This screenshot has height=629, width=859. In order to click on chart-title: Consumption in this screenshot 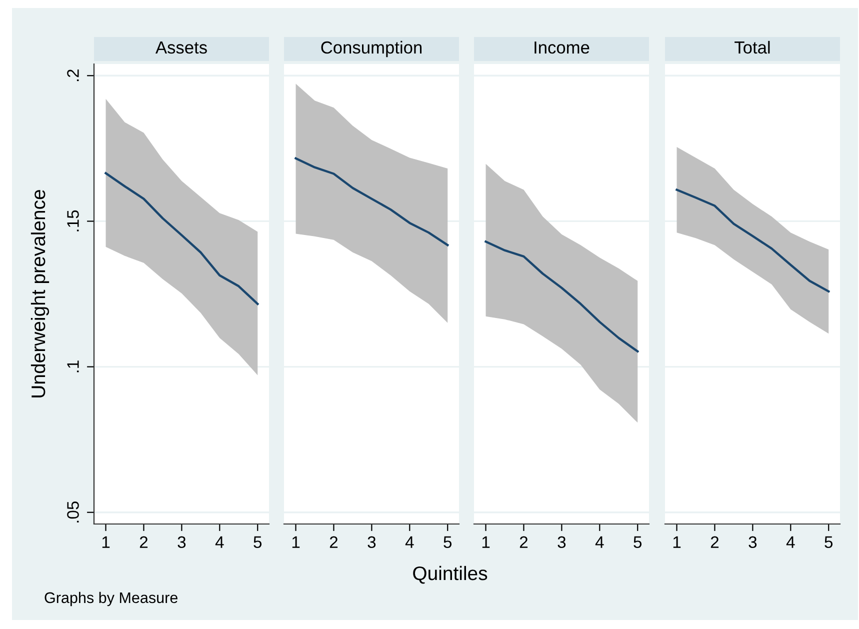, I will do `click(371, 49)`.